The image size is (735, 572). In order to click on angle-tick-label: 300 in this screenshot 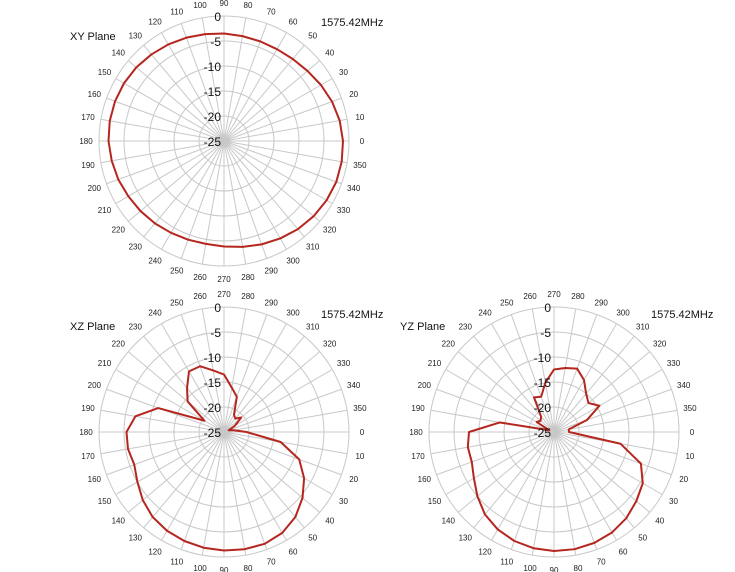, I will do `click(623, 312)`.